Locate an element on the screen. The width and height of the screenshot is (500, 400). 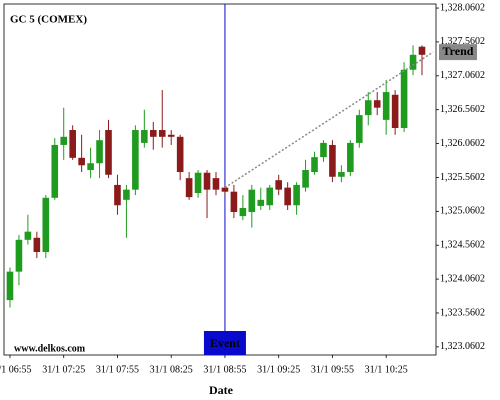
trend-box is located at coordinates (458, 52).